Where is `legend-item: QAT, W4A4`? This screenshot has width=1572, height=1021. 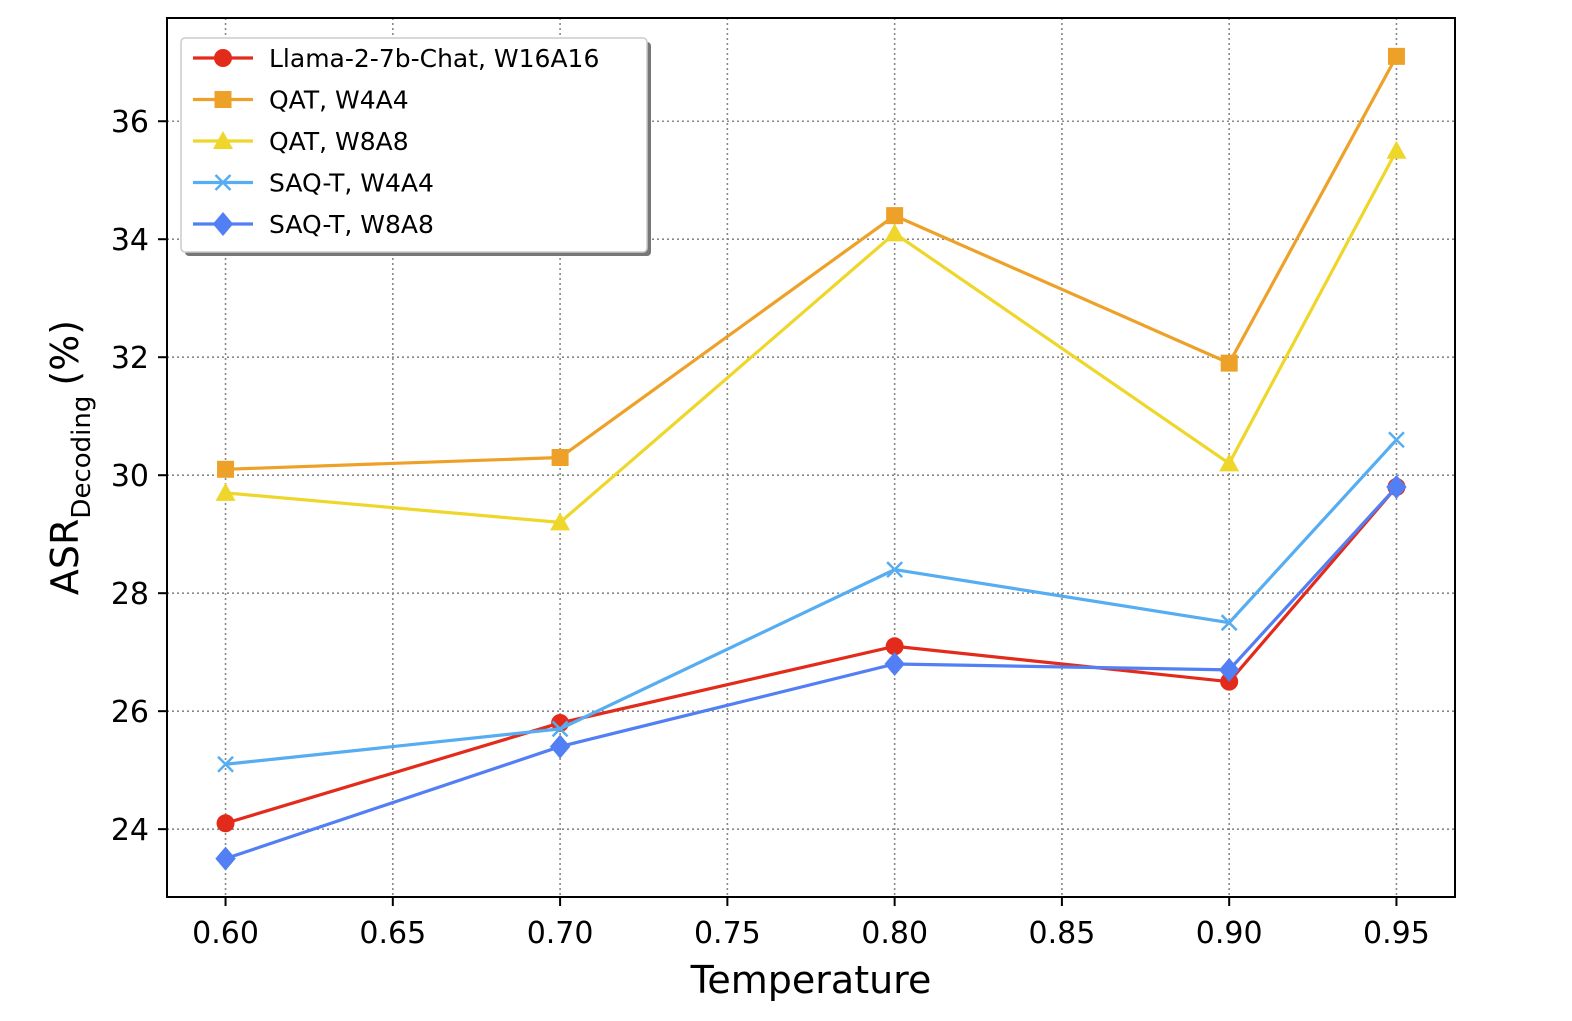 legend-item: QAT, W4A4 is located at coordinates (301, 100).